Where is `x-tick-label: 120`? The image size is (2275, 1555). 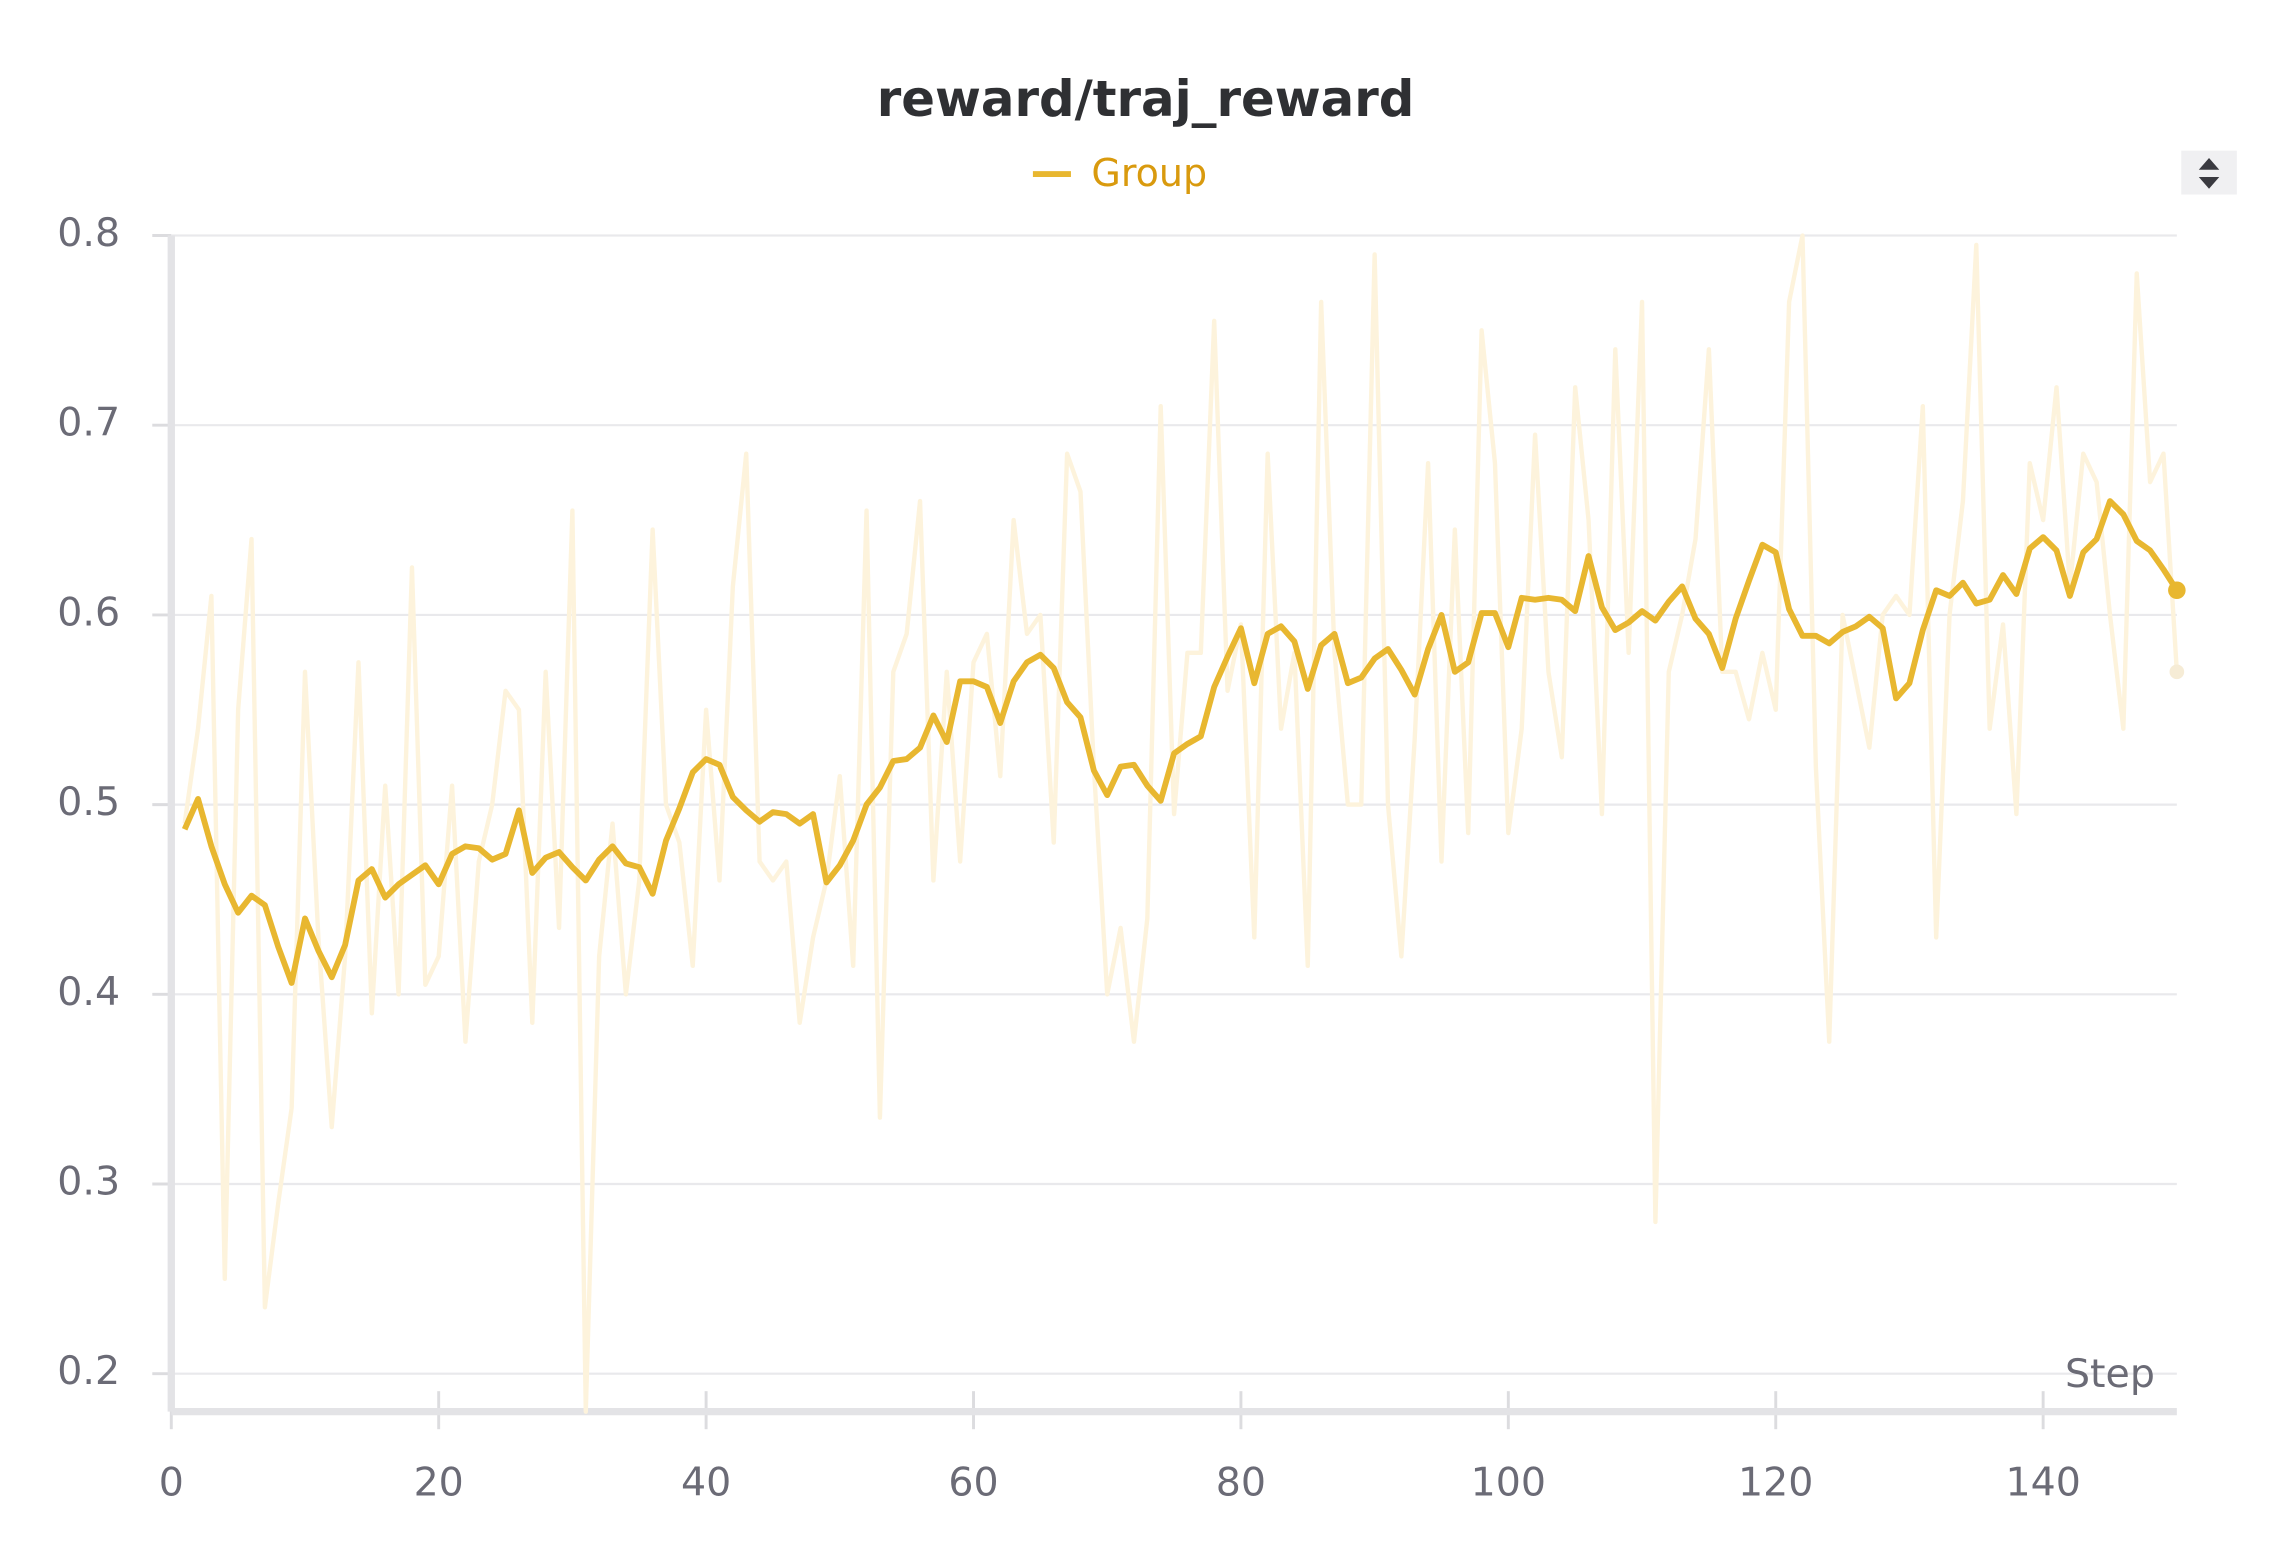 x-tick-label: 120 is located at coordinates (1775, 1482).